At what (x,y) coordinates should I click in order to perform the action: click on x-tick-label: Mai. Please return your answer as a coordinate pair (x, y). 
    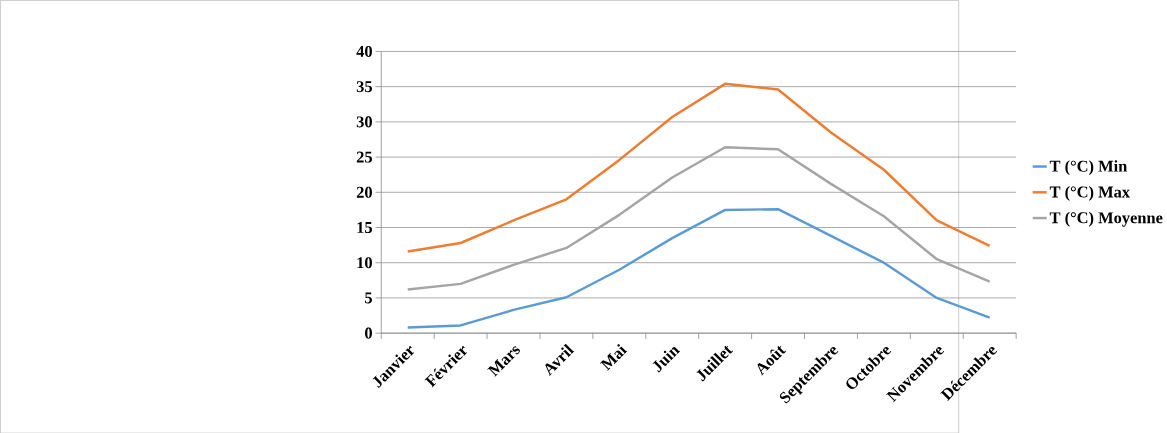
    Looking at the image, I should click on (614, 357).